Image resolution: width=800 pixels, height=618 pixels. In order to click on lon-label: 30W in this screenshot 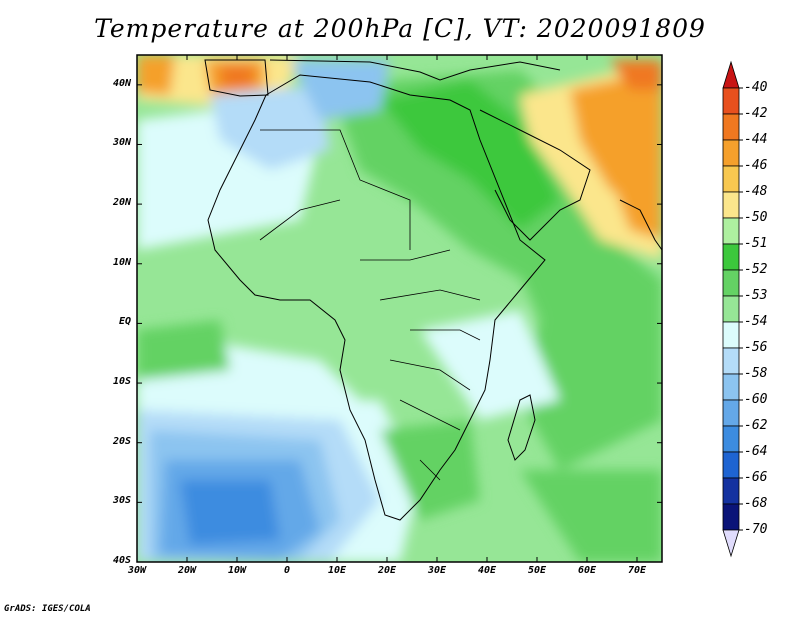, I will do `click(137, 570)`.